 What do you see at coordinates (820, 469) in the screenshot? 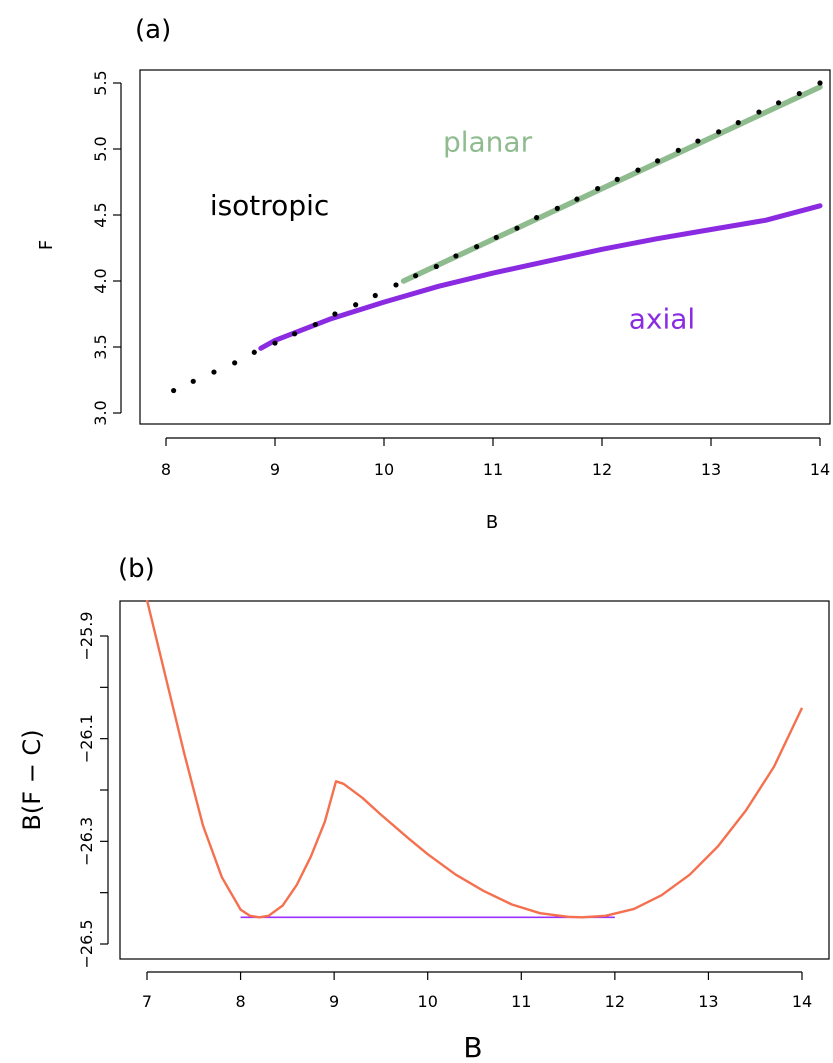
I see `panel-a-x-tick-label: 14` at bounding box center [820, 469].